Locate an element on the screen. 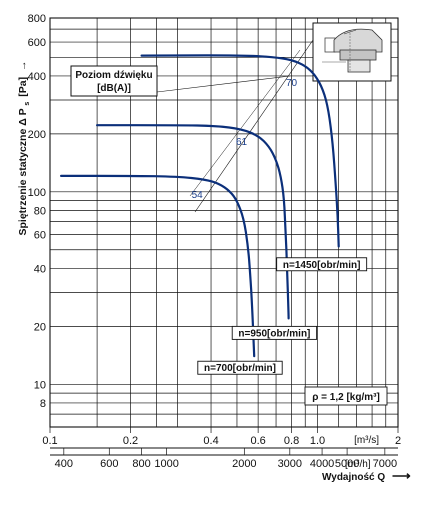 The width and height of the screenshot is (430, 511). x-tick-label: 0.8 is located at coordinates (291, 441).